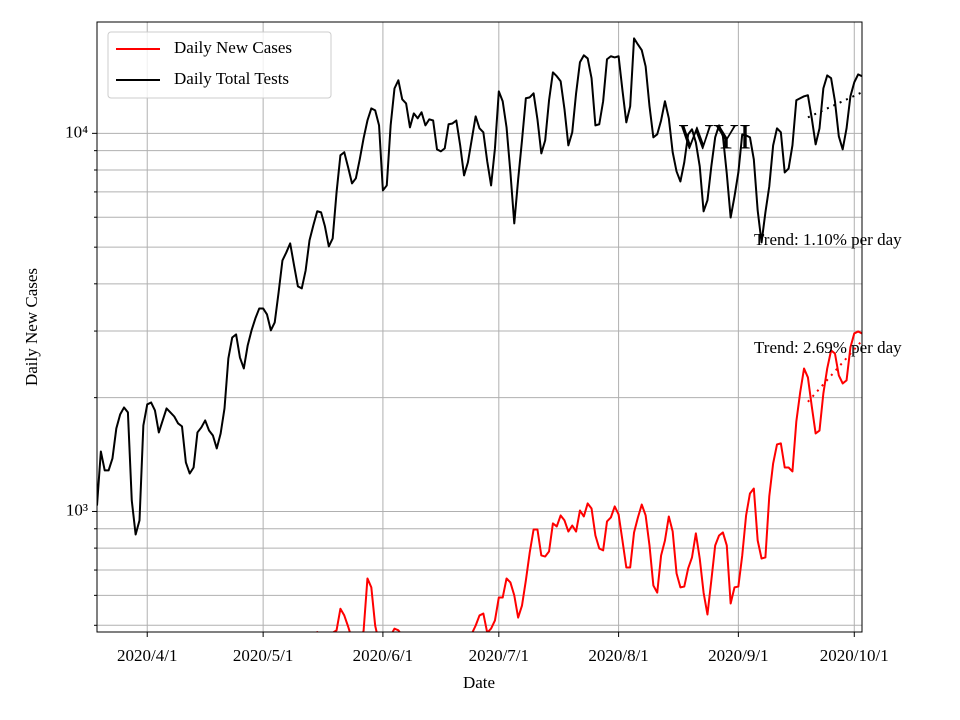 The height and width of the screenshot is (720, 960). I want to click on watermark: WYI, so click(715, 136).